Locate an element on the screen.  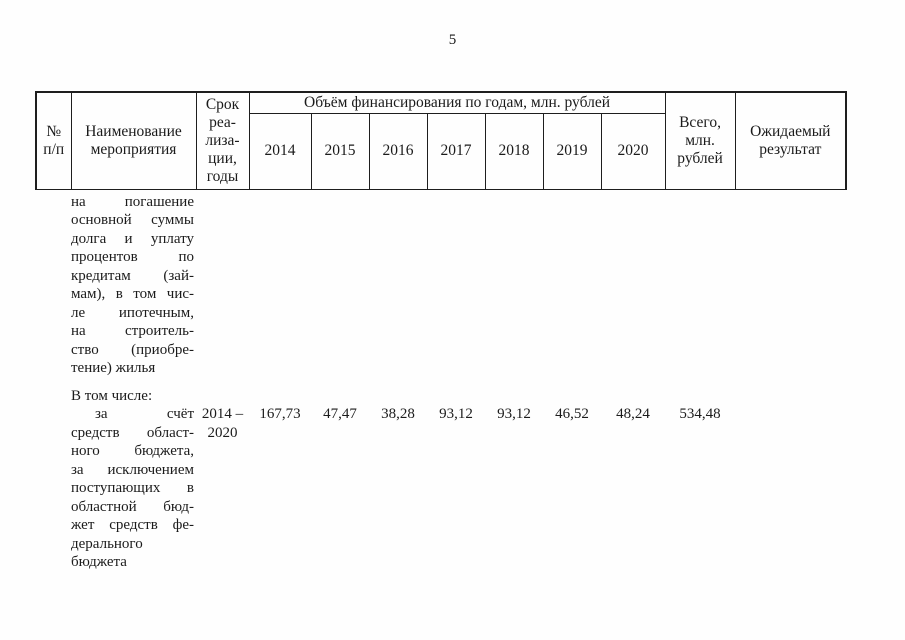
header-cell-total: Всего, млн. рублей is located at coordinates (700, 140).